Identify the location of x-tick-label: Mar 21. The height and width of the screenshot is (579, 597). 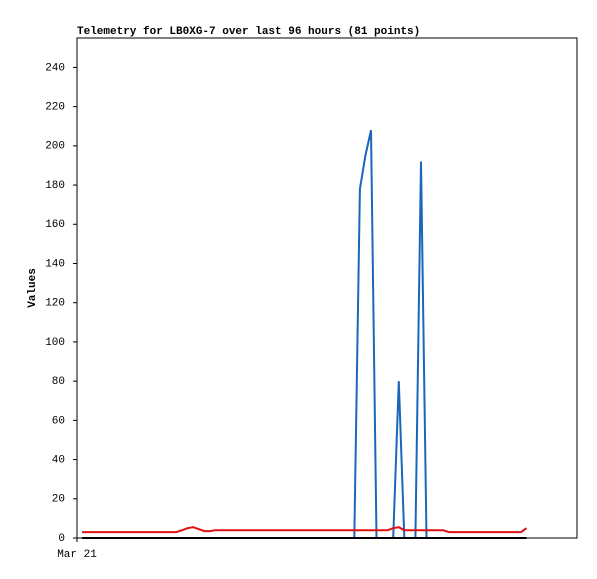
(77, 555).